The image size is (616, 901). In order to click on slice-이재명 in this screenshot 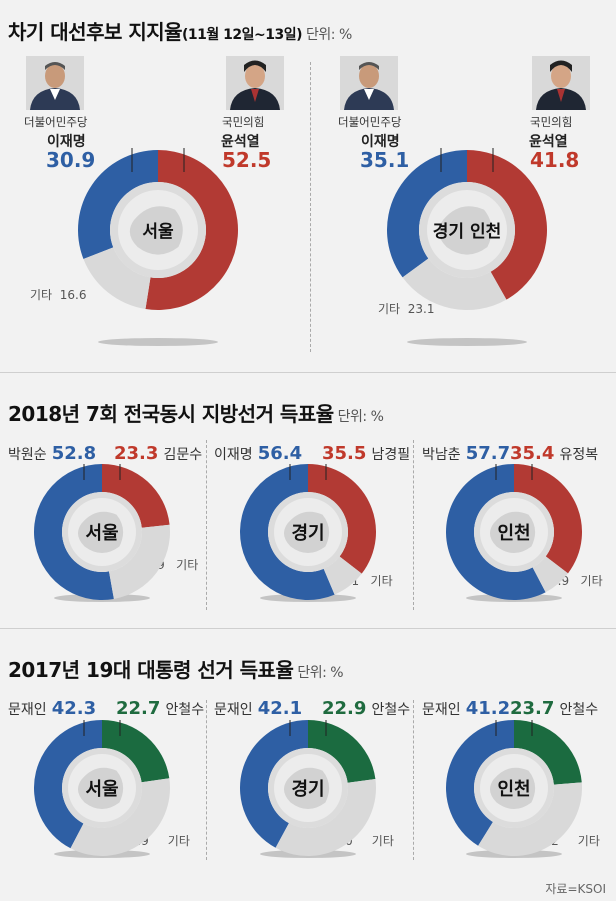, I will do `click(118, 204)`.